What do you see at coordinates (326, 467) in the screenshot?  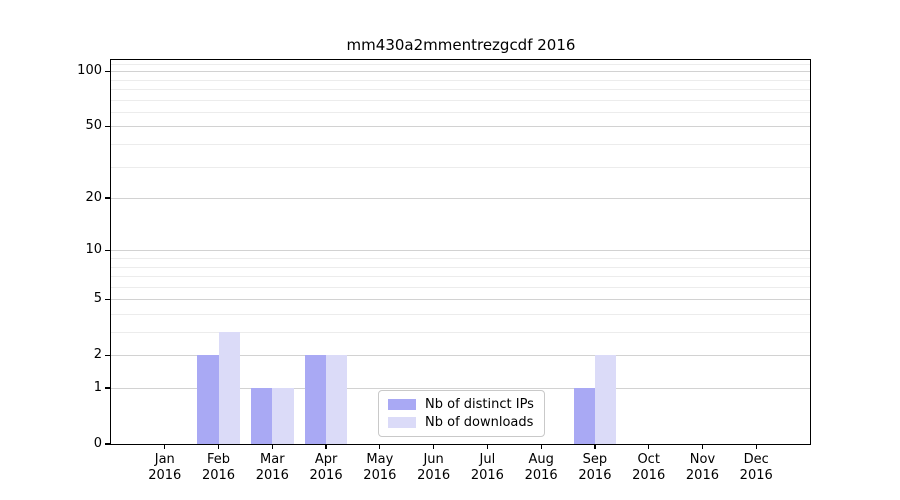 I see `x-tick-label: Apr 2016` at bounding box center [326, 467].